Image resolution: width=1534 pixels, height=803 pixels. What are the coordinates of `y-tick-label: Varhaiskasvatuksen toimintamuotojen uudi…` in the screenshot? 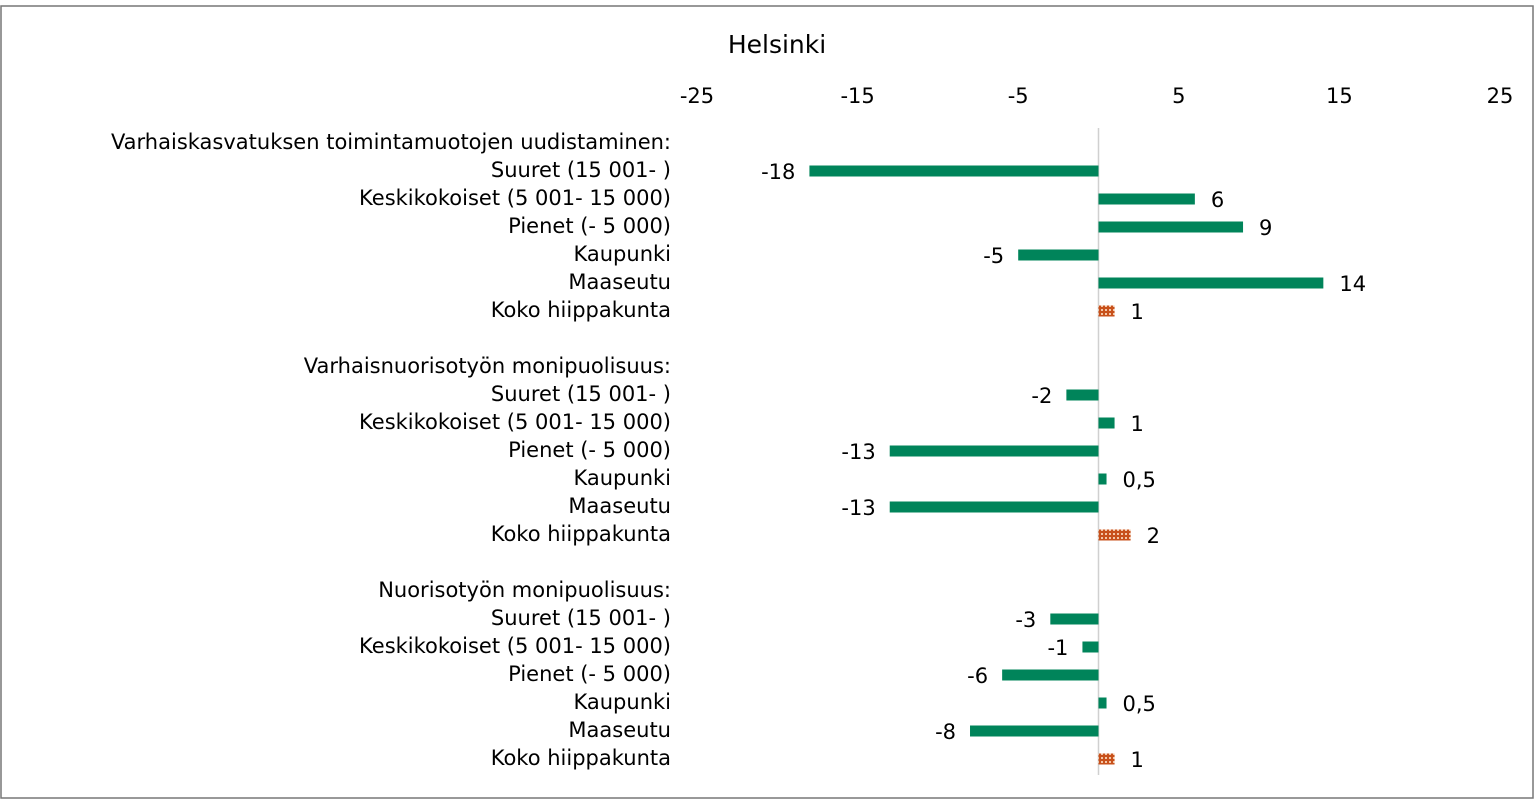 It's located at (391, 142).